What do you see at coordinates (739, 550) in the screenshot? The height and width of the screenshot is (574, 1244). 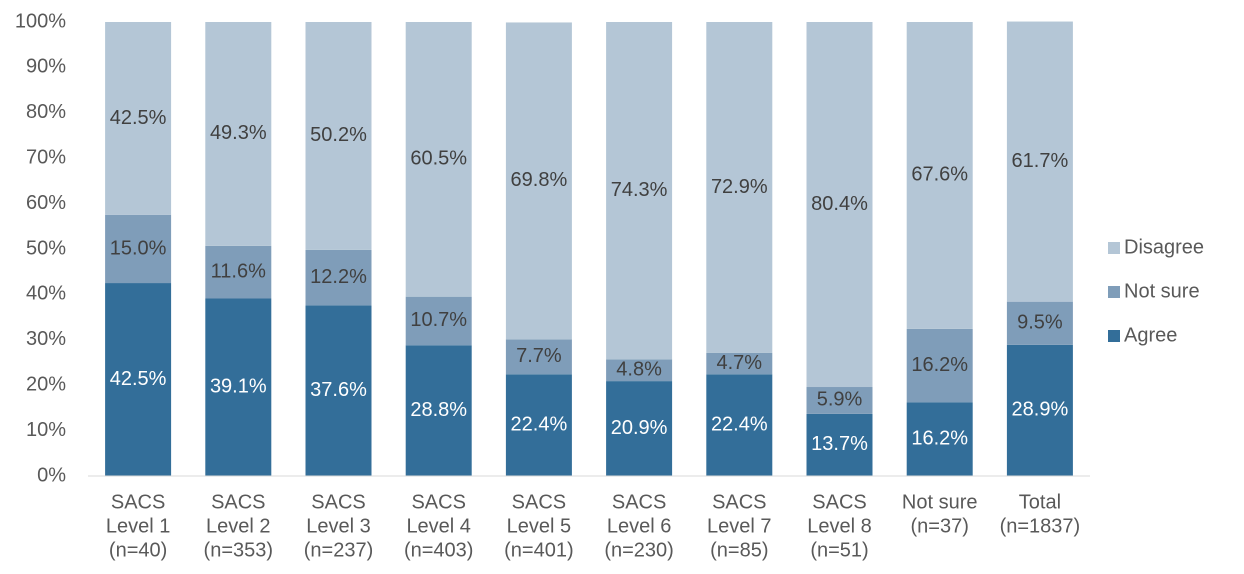 I see `x-tick-label: (n=85)` at bounding box center [739, 550].